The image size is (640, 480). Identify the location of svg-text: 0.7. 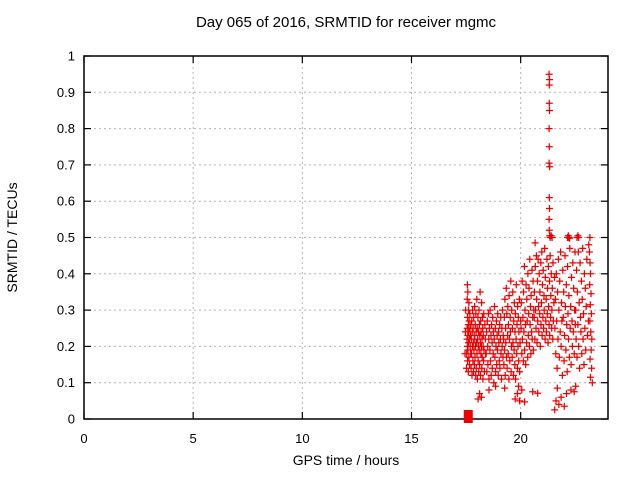
(66, 164).